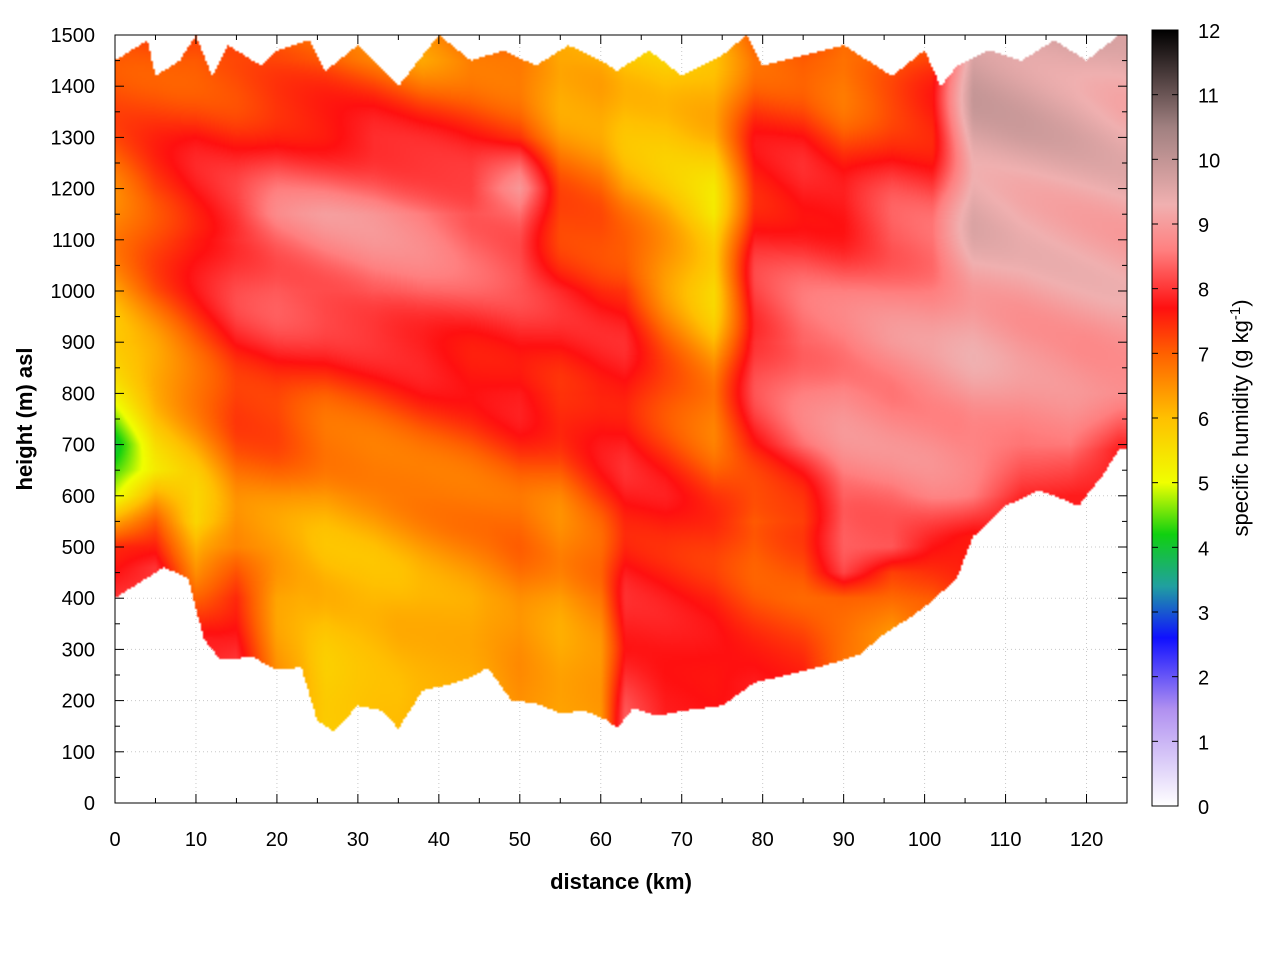 The image size is (1280, 960). What do you see at coordinates (1203, 679) in the screenshot?
I see `colorbar-tick-label: 2` at bounding box center [1203, 679].